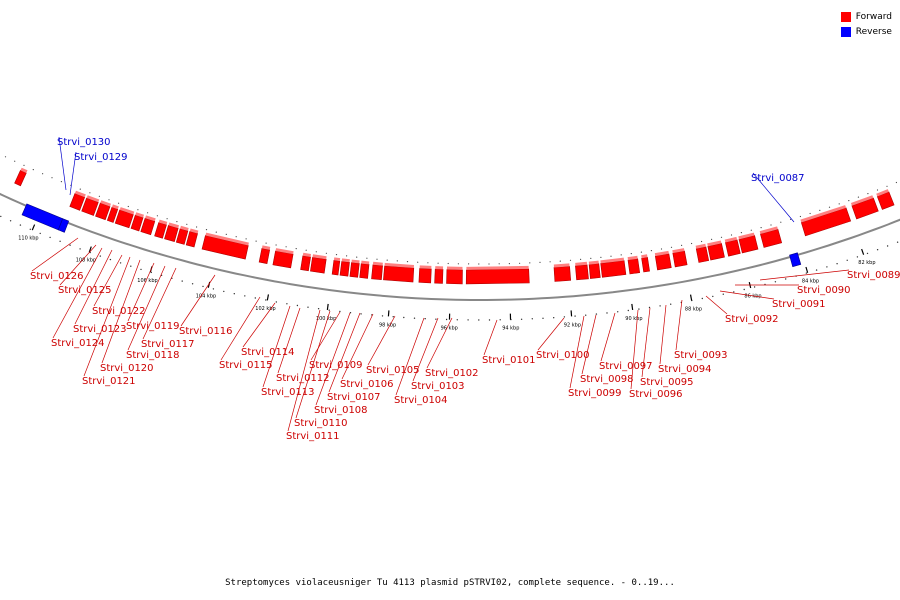 Image resolution: width=900 pixels, height=600 pixels. What do you see at coordinates (563, 355) in the screenshot?
I see `gene-label-strvi-0100: Strvi_0100` at bounding box center [563, 355].